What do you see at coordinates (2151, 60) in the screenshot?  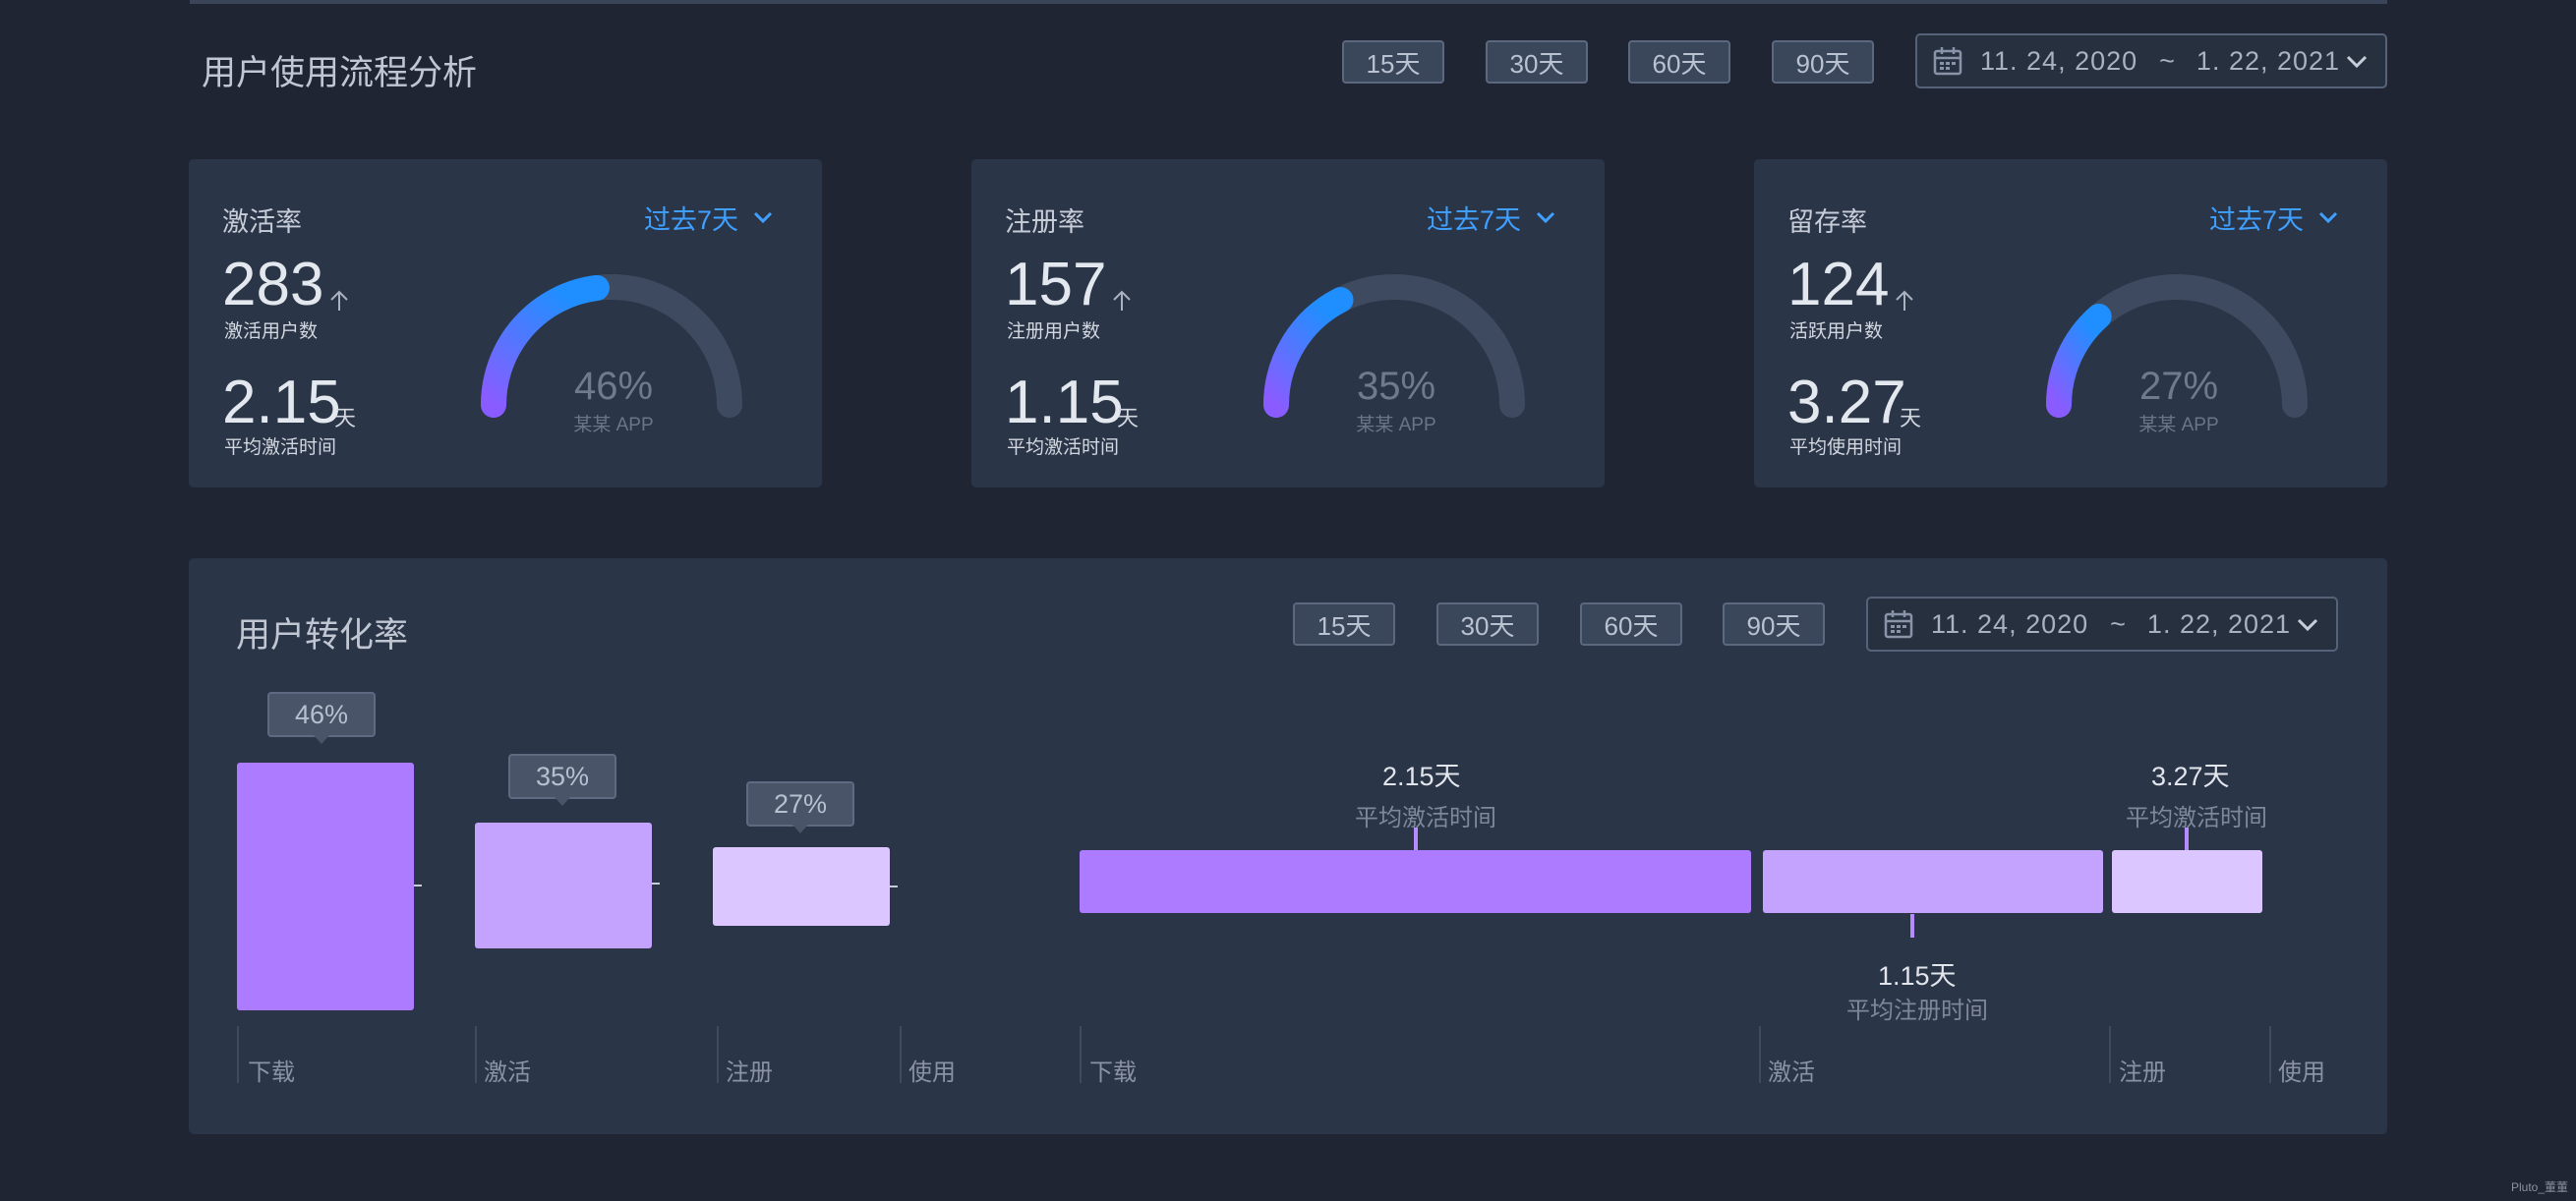 I see `date-range-picker: 11. 24, 2020 ~ 1. 22, 2021` at bounding box center [2151, 60].